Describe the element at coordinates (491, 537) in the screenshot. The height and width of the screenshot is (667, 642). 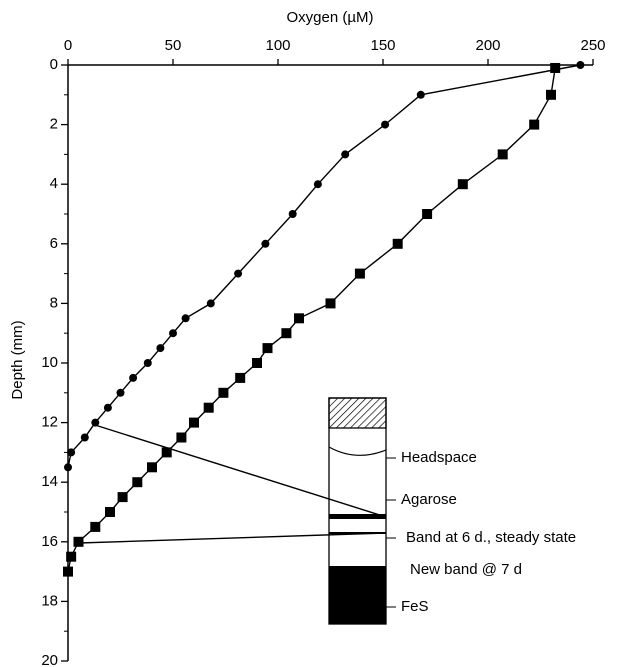
I see `inset-label: Band at 6 d., steady state` at that location.